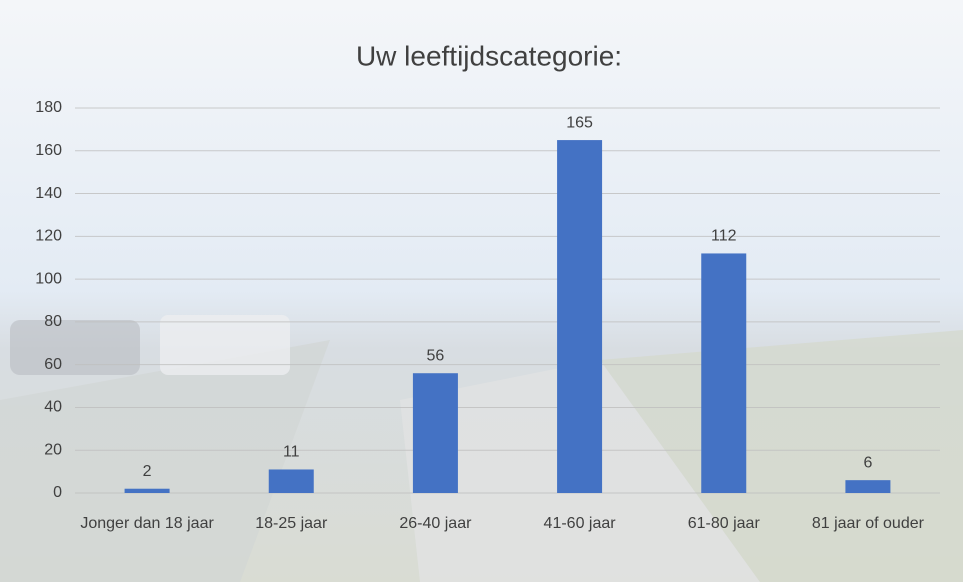 This screenshot has width=963, height=582. Describe the element at coordinates (53, 364) in the screenshot. I see `y-tick-label: 60` at that location.